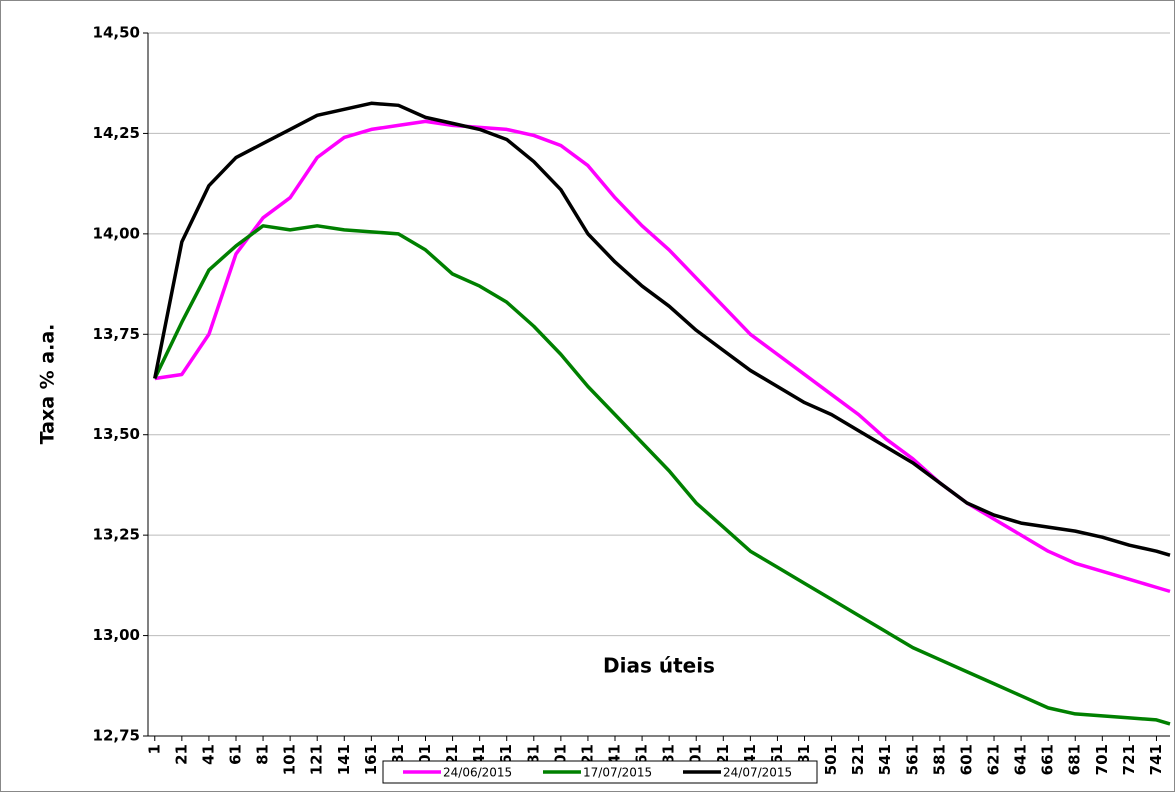  Describe the element at coordinates (208, 754) in the screenshot. I see `x-tick-label: 41` at that location.